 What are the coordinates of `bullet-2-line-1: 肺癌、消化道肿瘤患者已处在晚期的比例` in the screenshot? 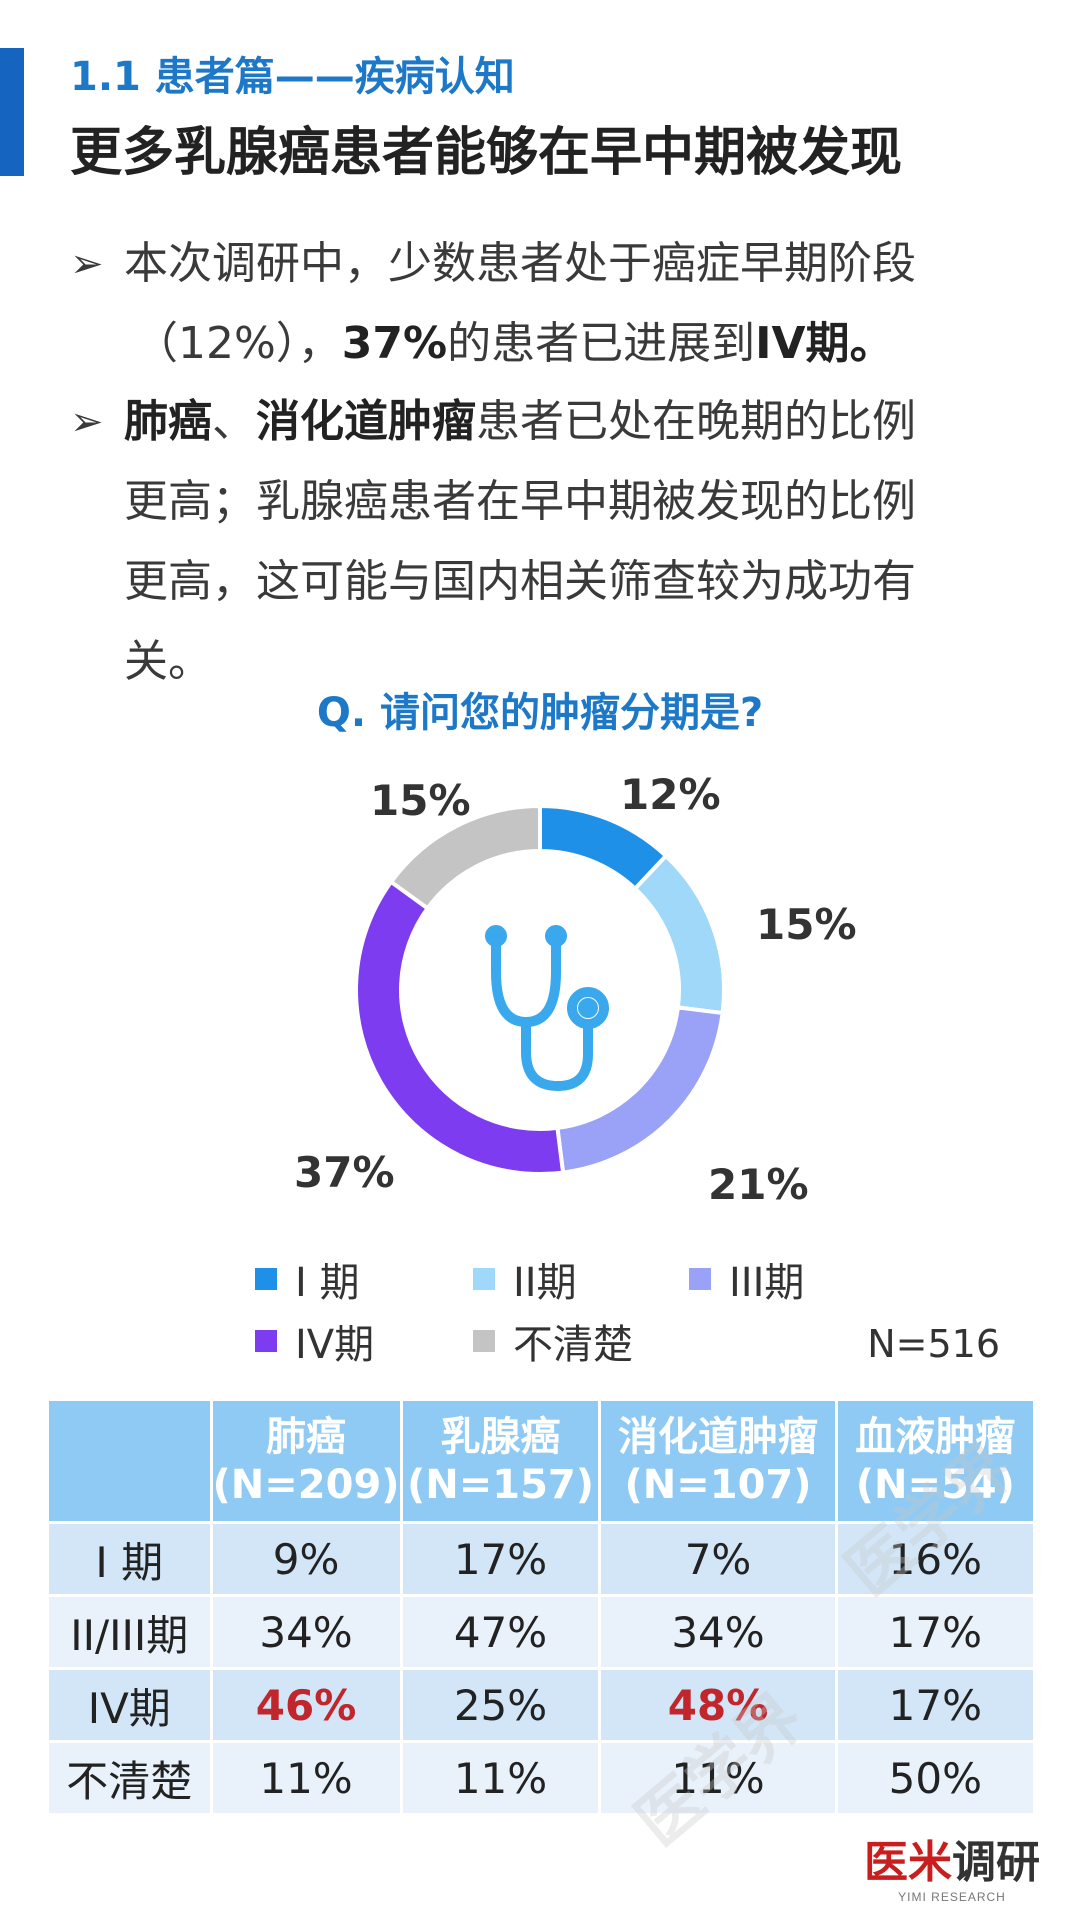 It's located at (567, 422).